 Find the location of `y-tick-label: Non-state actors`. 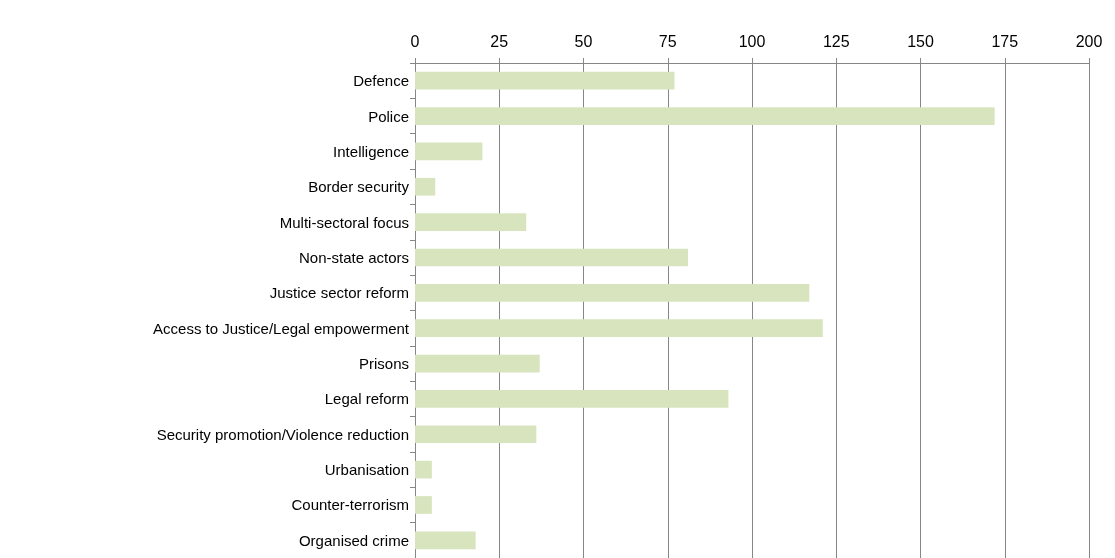

y-tick-label: Non-state actors is located at coordinates (353, 257).